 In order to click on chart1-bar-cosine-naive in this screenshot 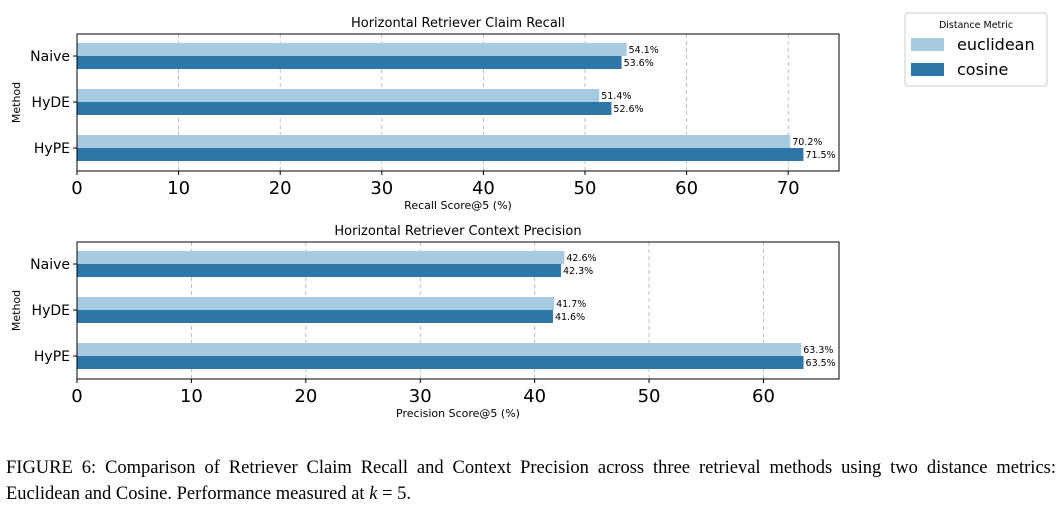, I will do `click(349, 62)`.